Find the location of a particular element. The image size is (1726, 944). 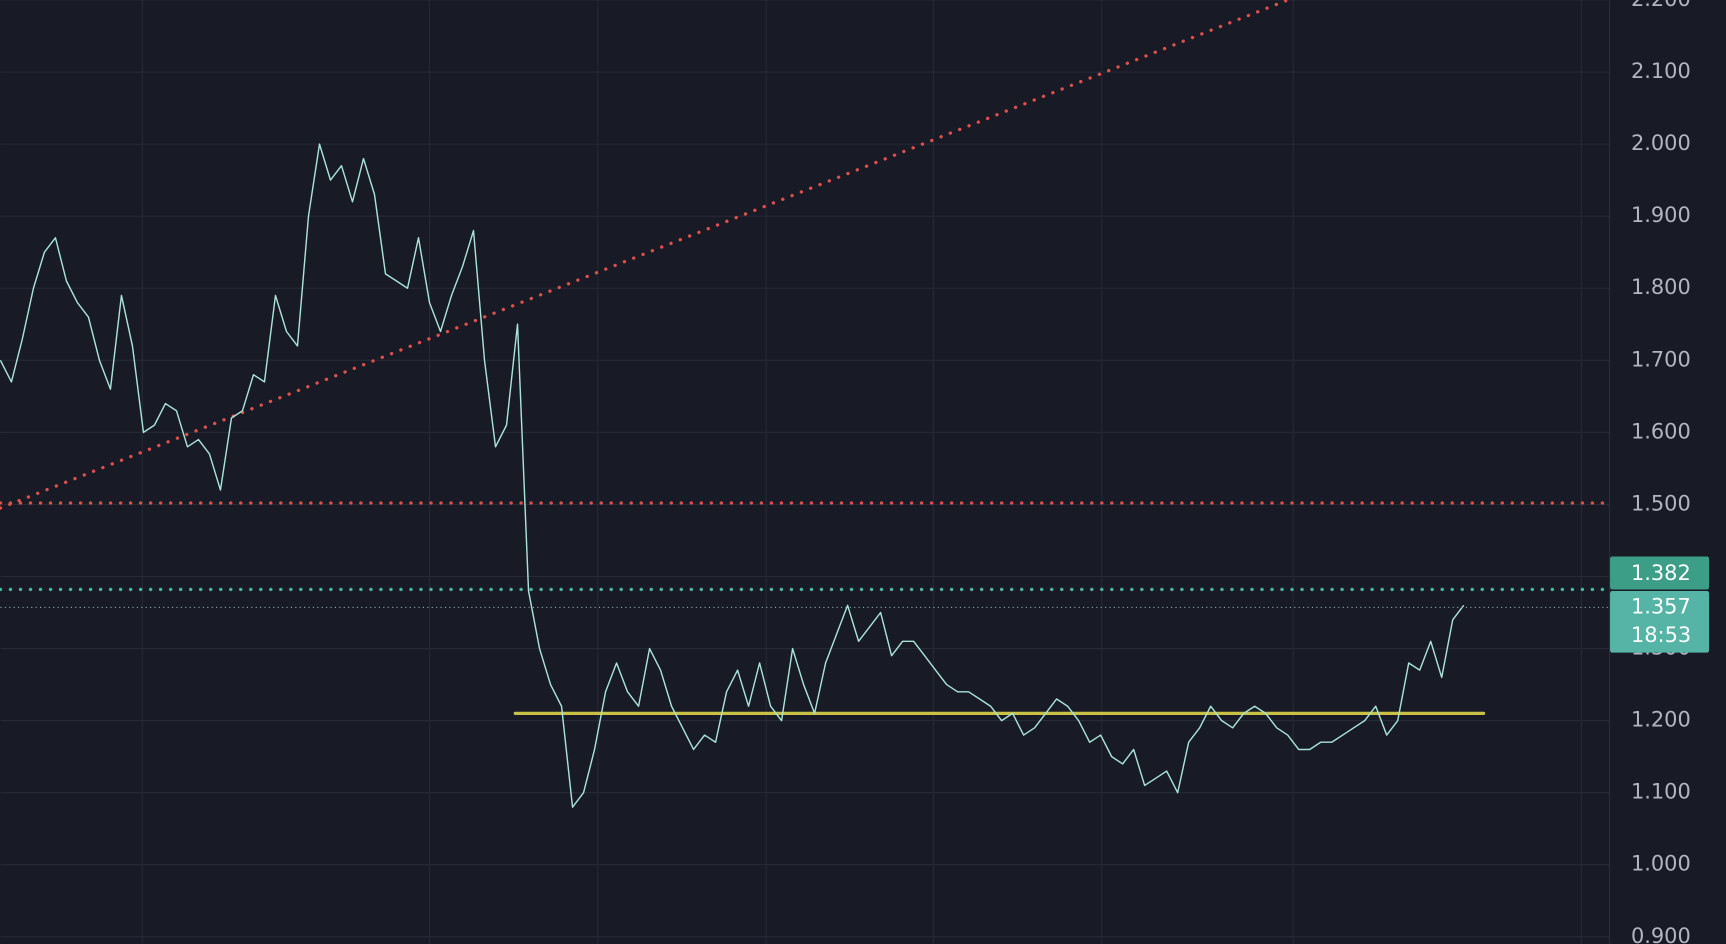

y-tick-label: 1.900 is located at coordinates (1661, 215).